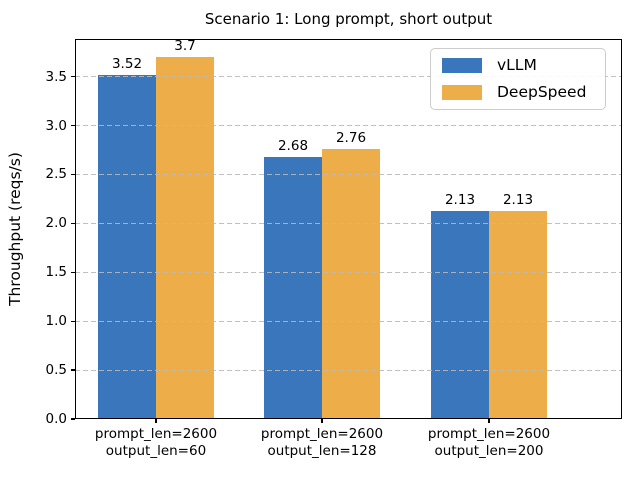  What do you see at coordinates (56, 223) in the screenshot?
I see `y-tick-label: 2.0` at bounding box center [56, 223].